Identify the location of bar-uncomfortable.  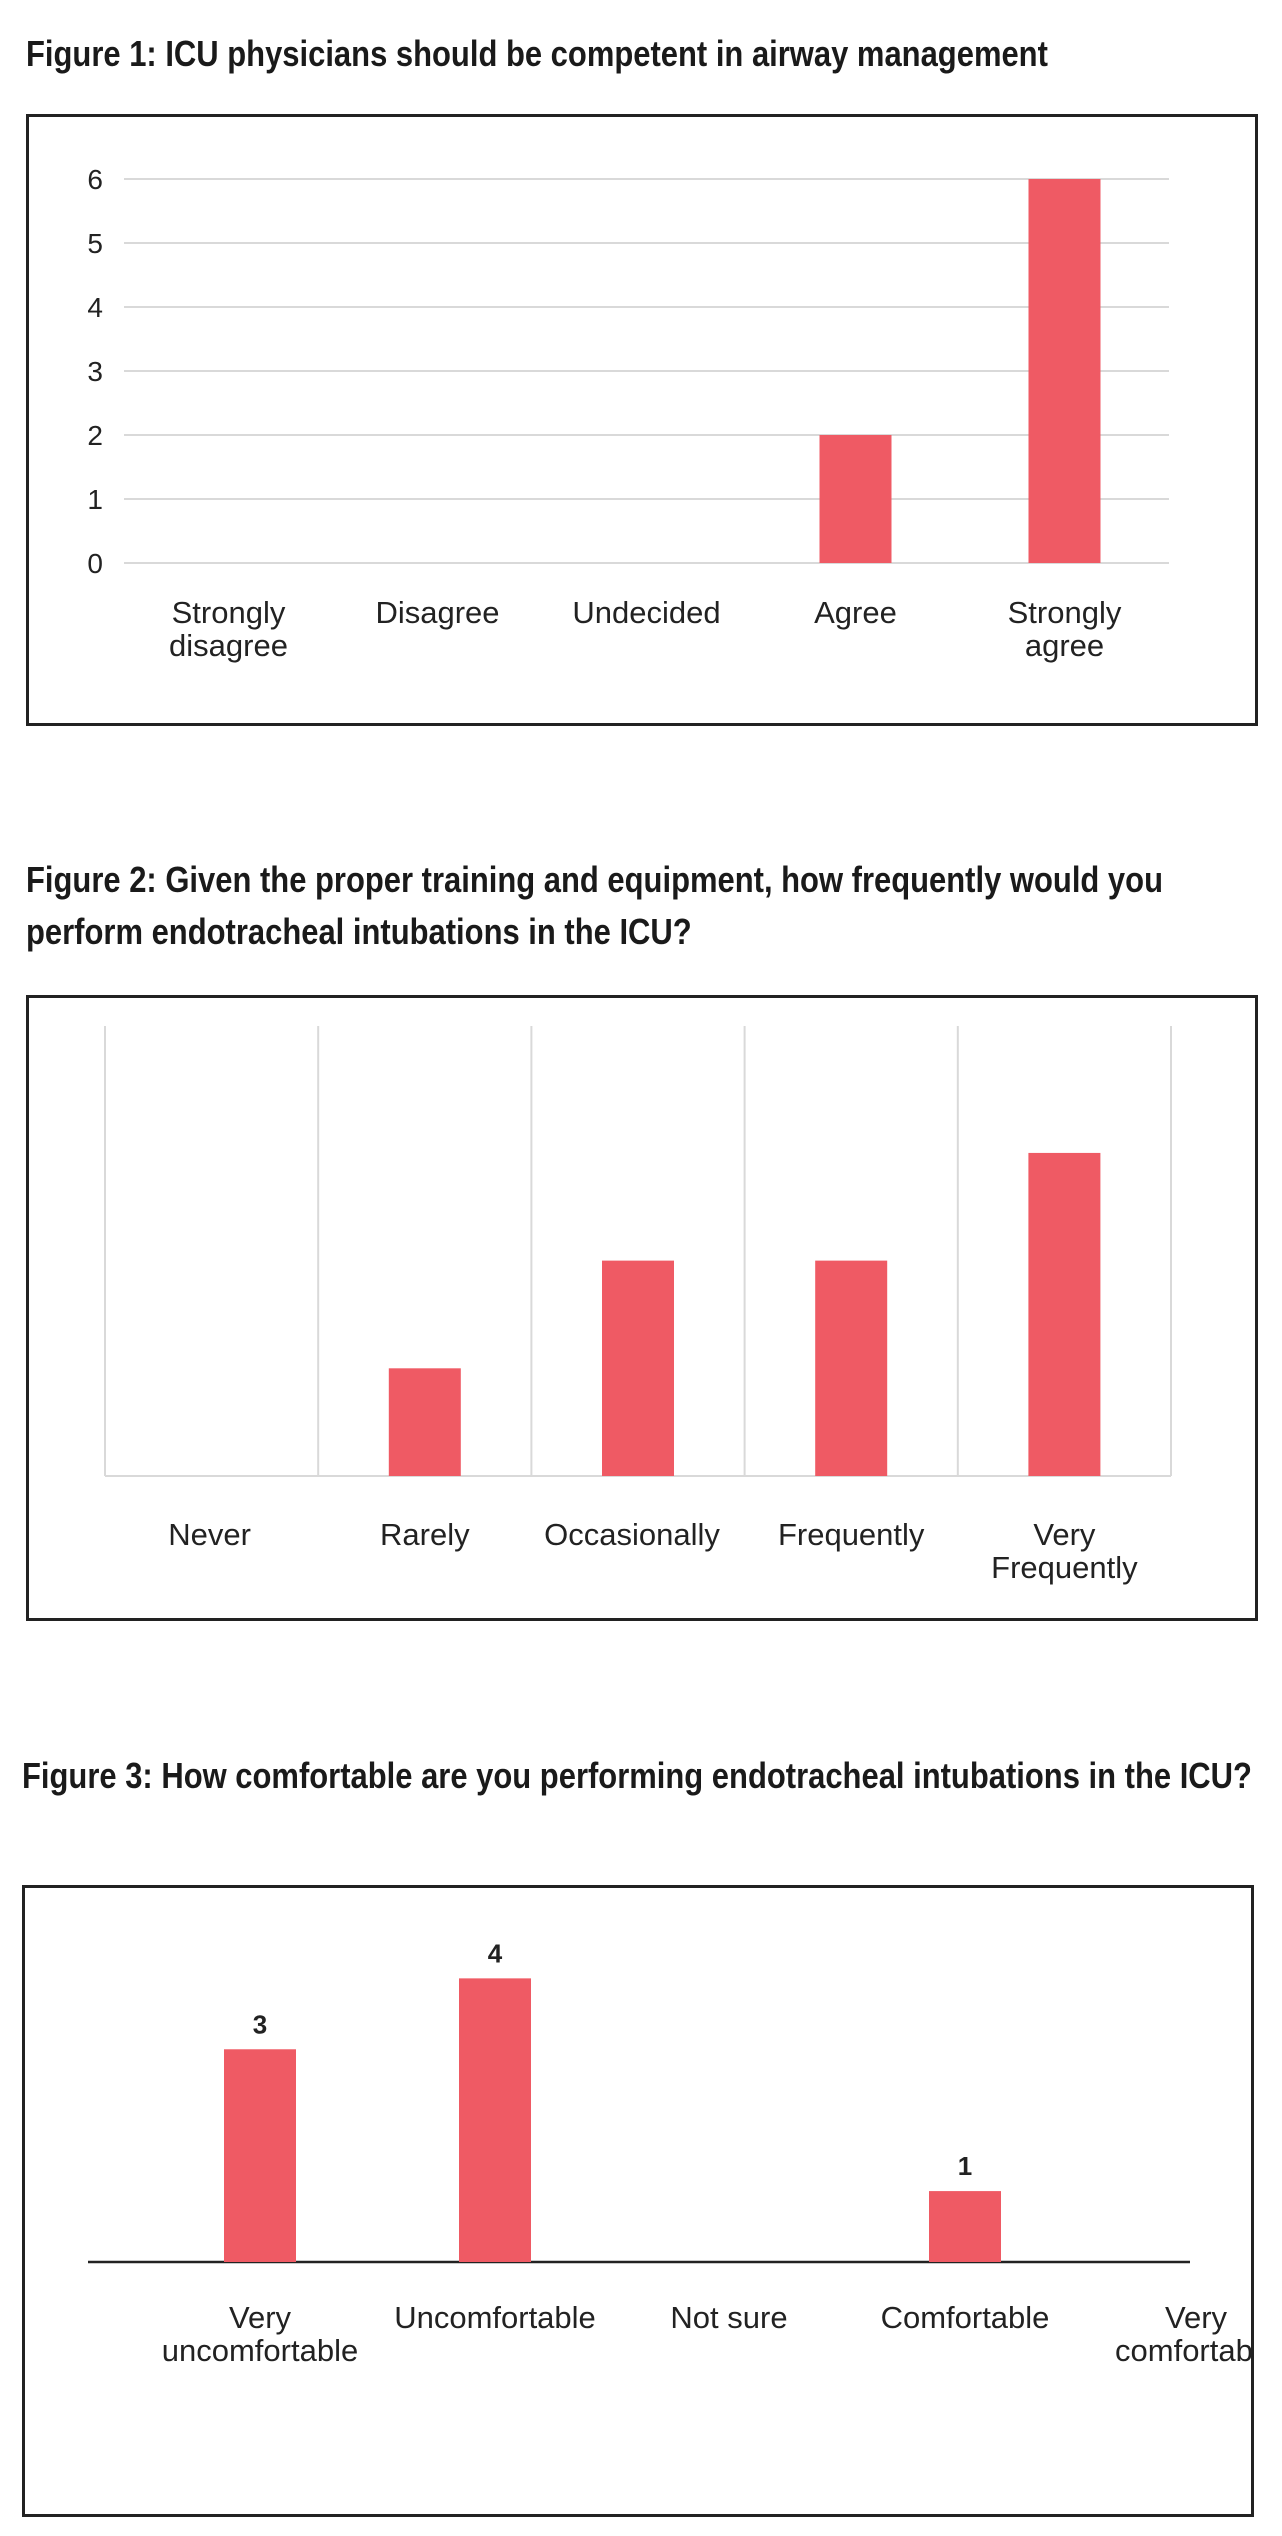
(495, 2120).